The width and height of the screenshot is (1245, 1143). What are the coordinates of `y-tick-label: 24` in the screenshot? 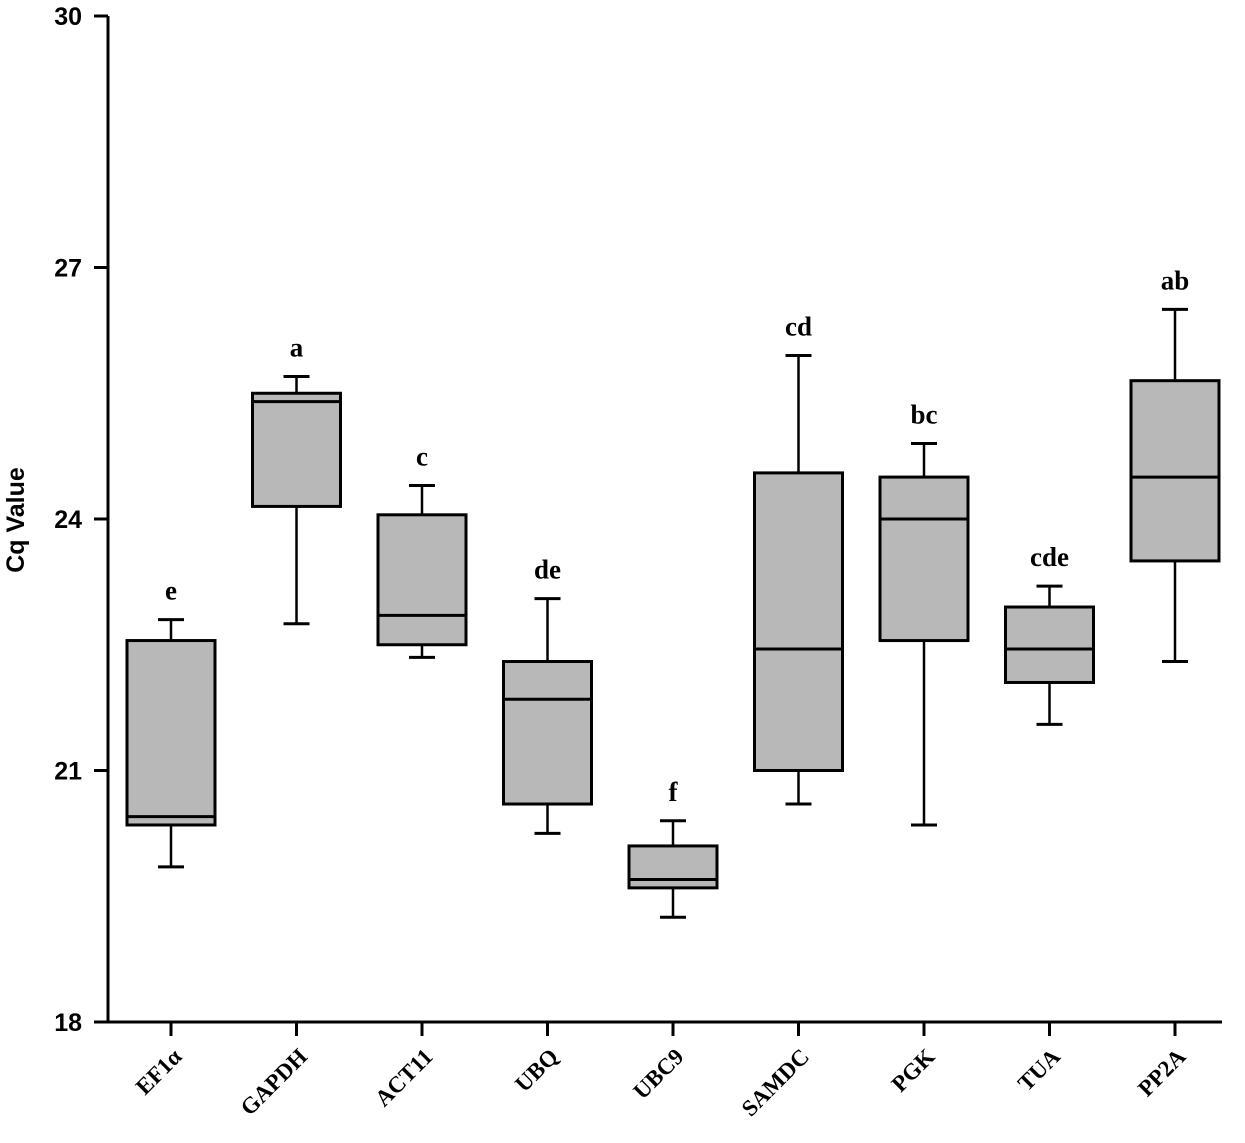 It's located at (68, 520).